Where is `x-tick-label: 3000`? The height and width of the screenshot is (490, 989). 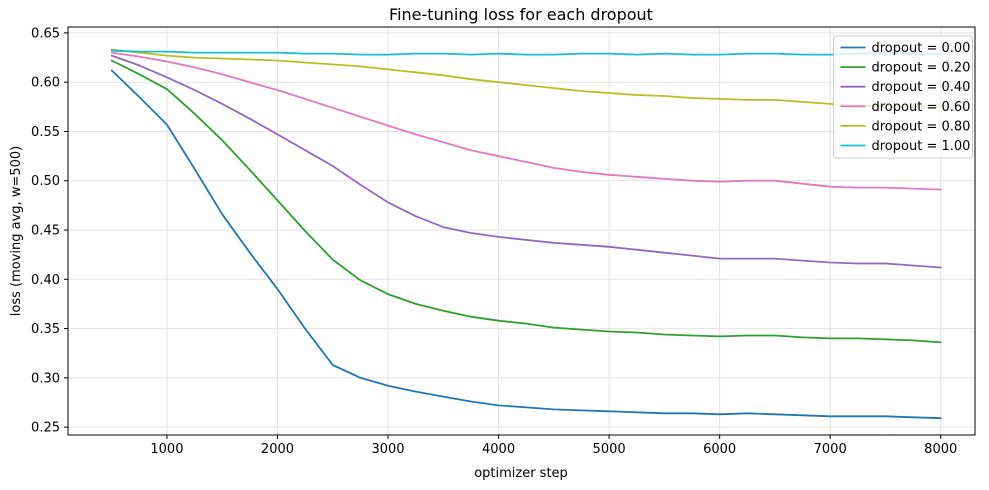 x-tick-label: 3000 is located at coordinates (387, 449).